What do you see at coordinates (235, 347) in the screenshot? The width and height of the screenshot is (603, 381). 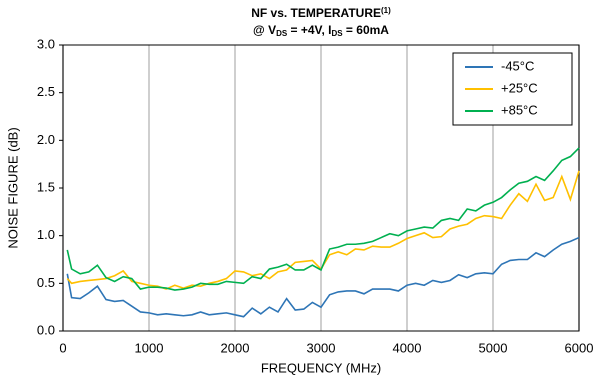 I see `x-tick-label: 2000` at bounding box center [235, 347].